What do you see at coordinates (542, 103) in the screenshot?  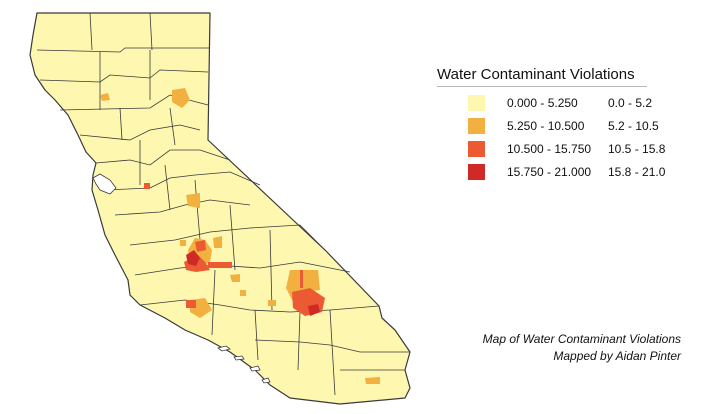 I see `legend-range-label: 0.000 - 5.250` at bounding box center [542, 103].